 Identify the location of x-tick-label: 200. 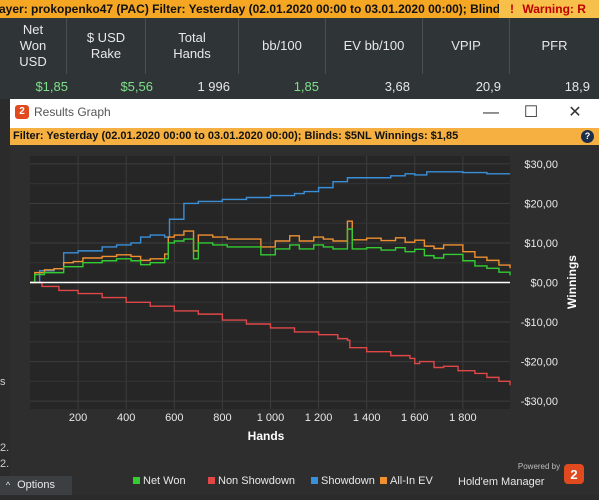
(78, 418).